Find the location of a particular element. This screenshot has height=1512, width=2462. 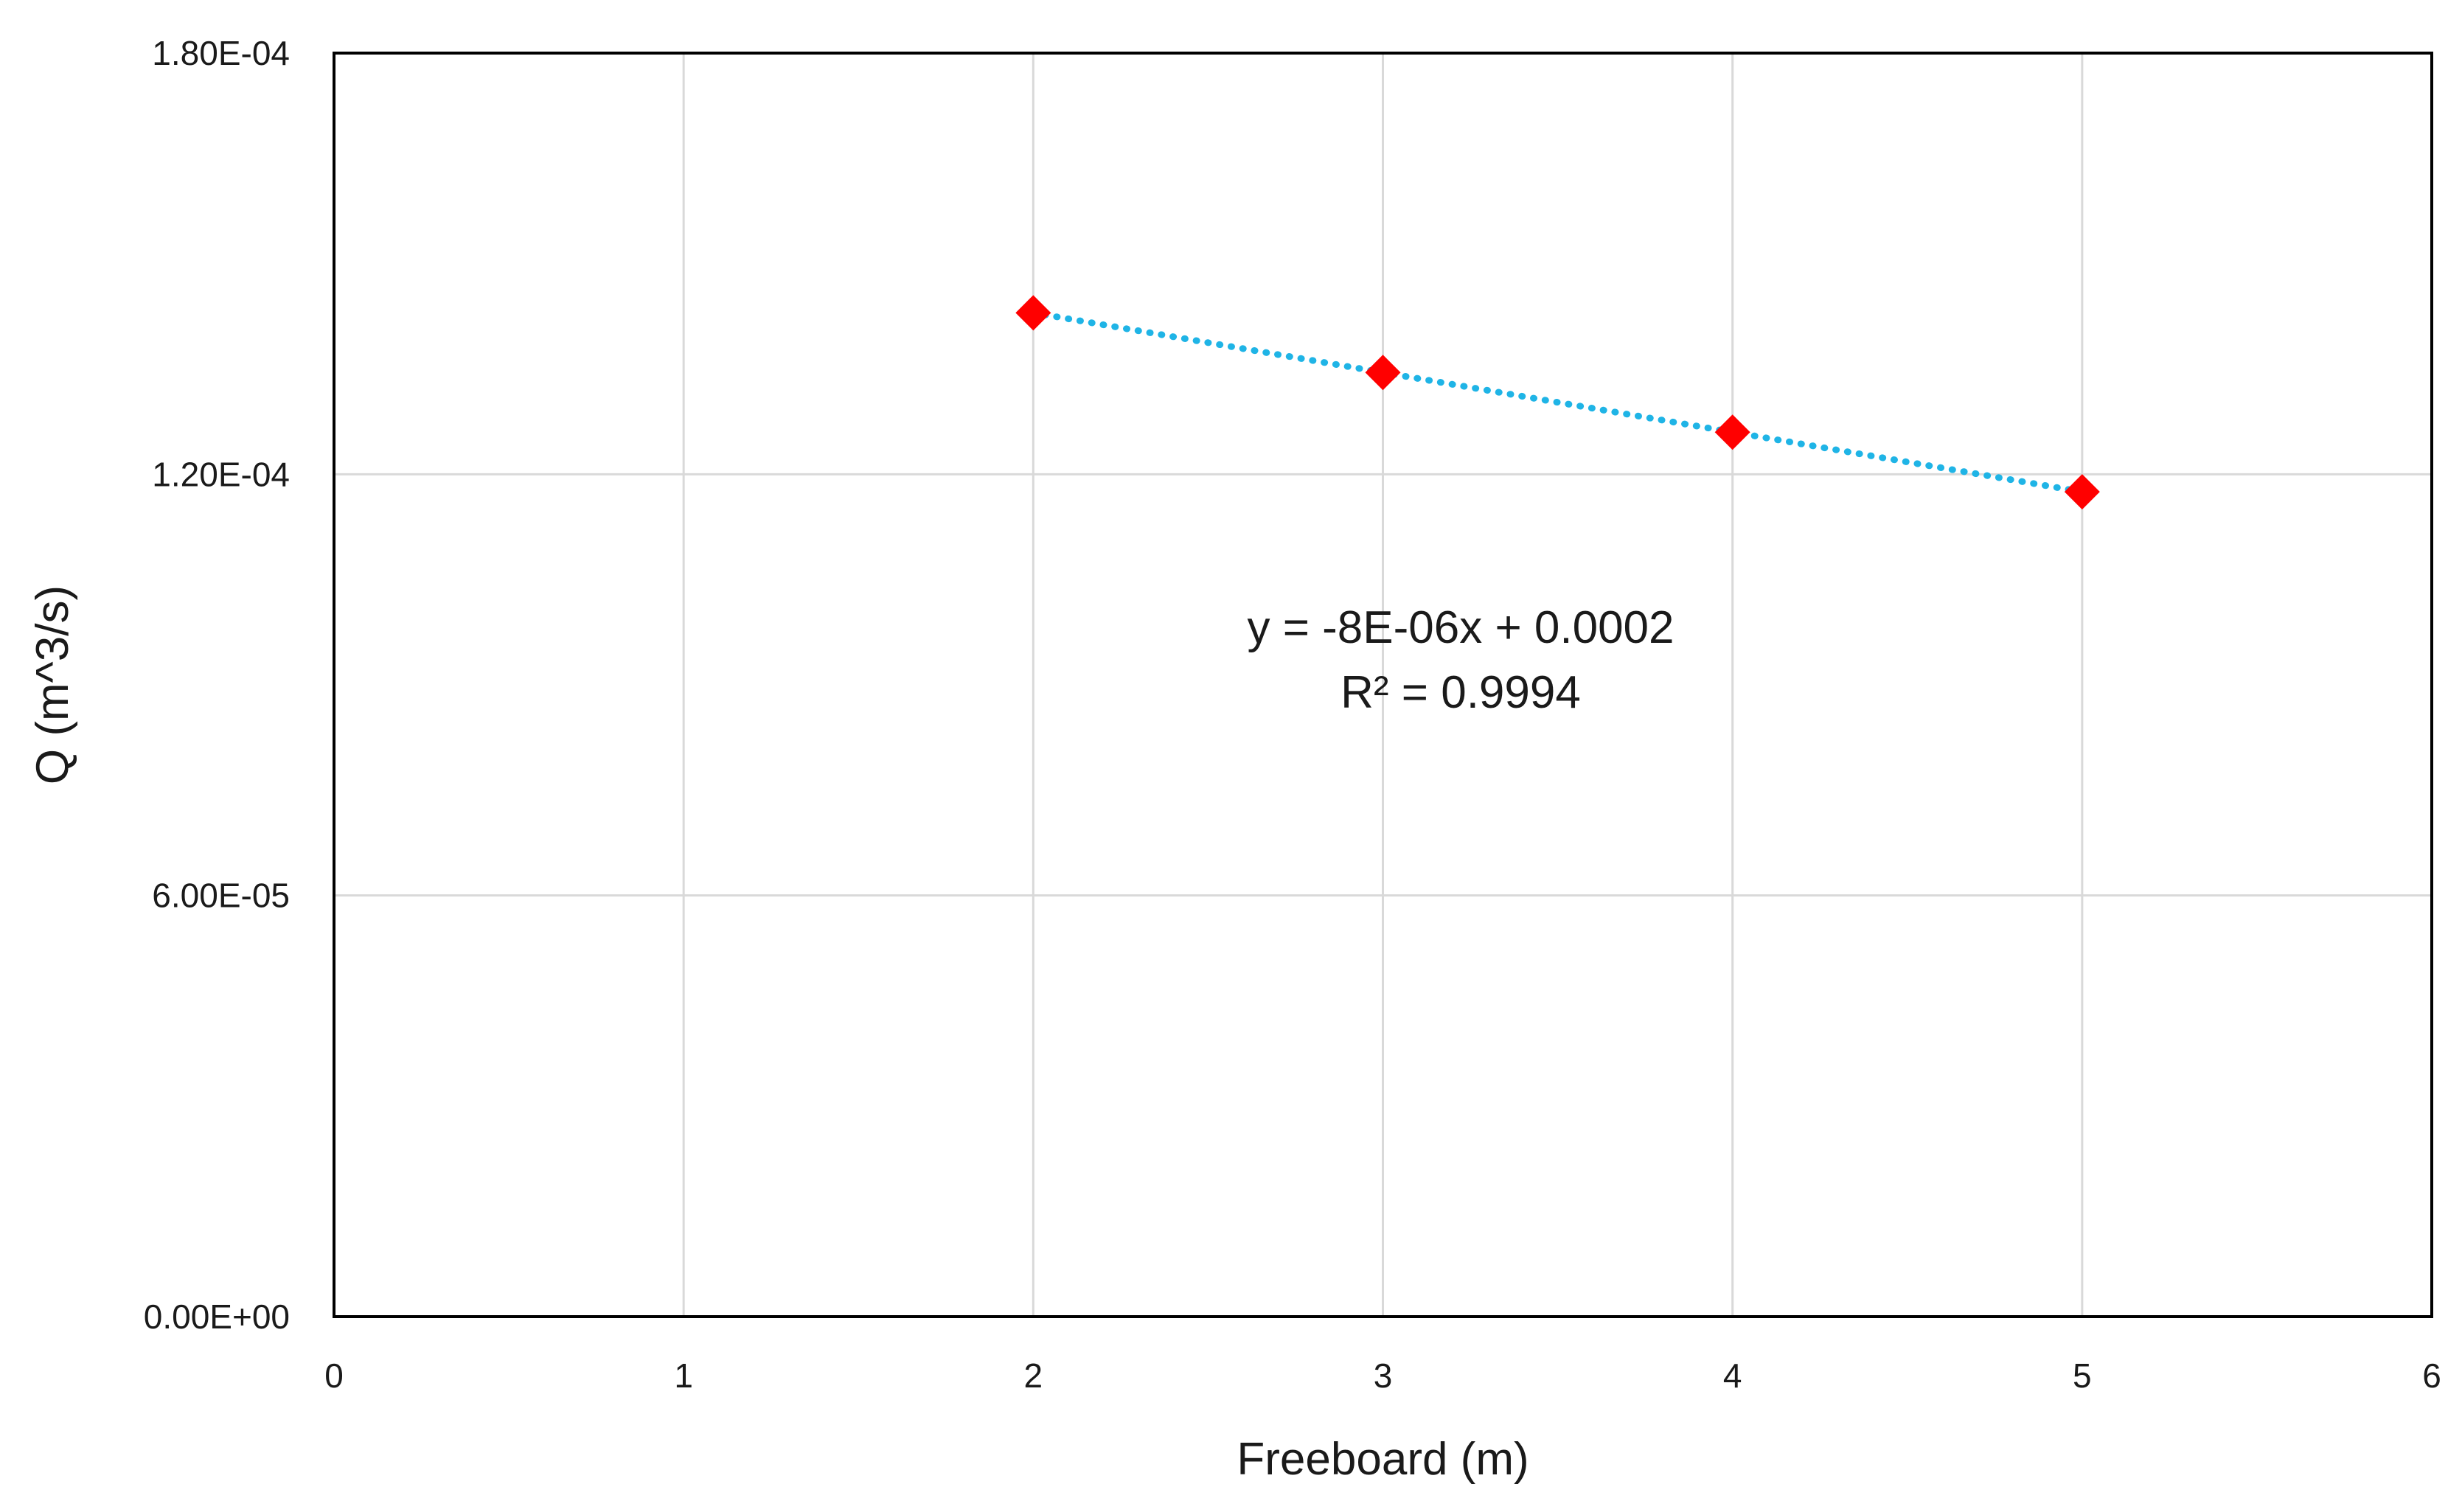

trendline-layer is located at coordinates (1557, 402).